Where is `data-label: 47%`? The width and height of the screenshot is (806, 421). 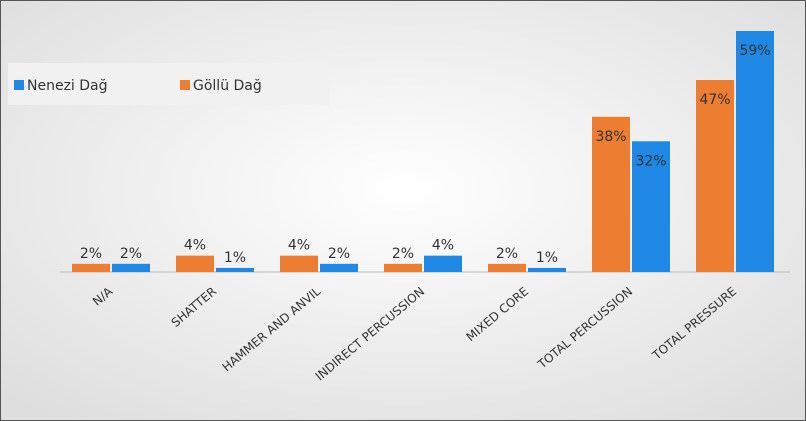
data-label: 47% is located at coordinates (714, 100).